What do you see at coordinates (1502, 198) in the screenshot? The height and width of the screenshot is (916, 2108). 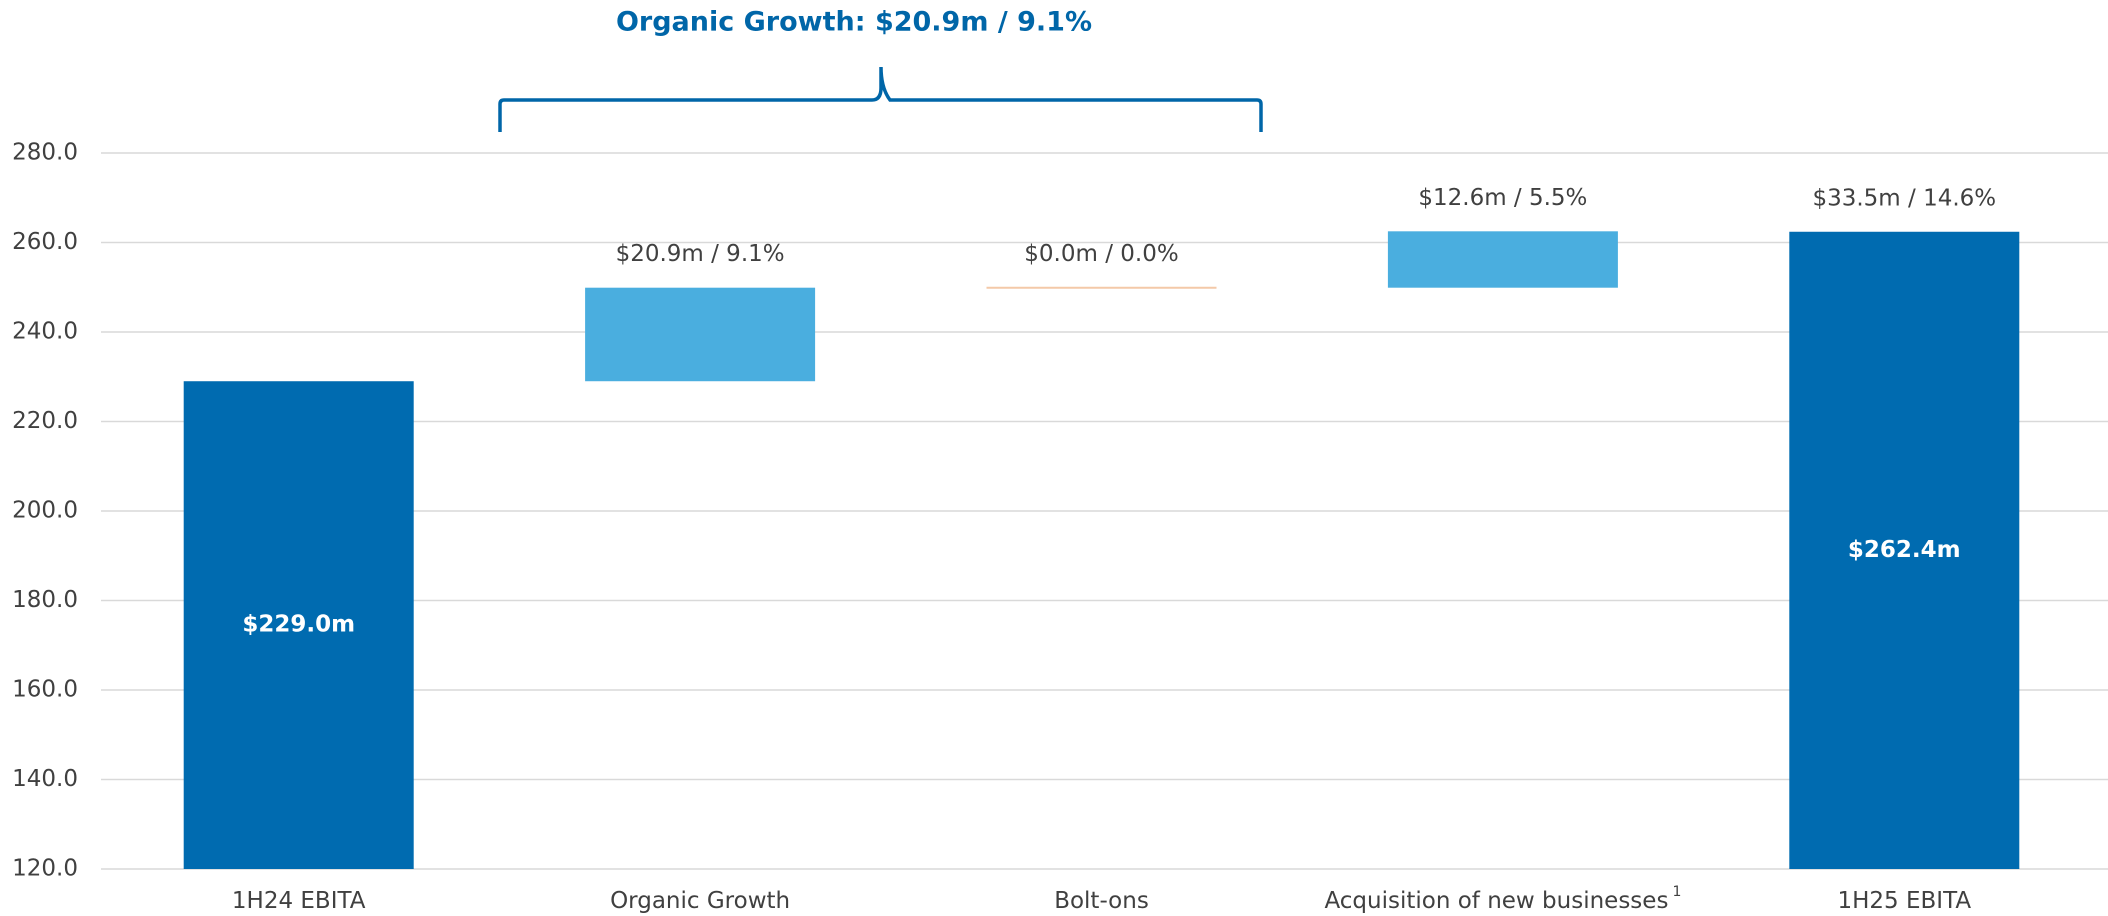 I see `value-label: $12.6m / 5.5%` at bounding box center [1502, 198].